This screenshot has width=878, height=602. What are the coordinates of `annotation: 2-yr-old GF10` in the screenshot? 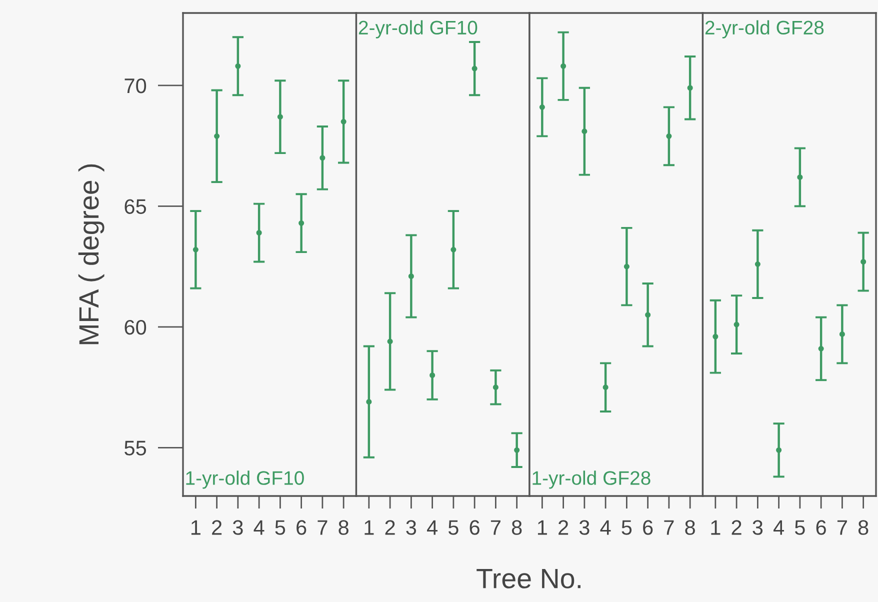 It's located at (418, 29).